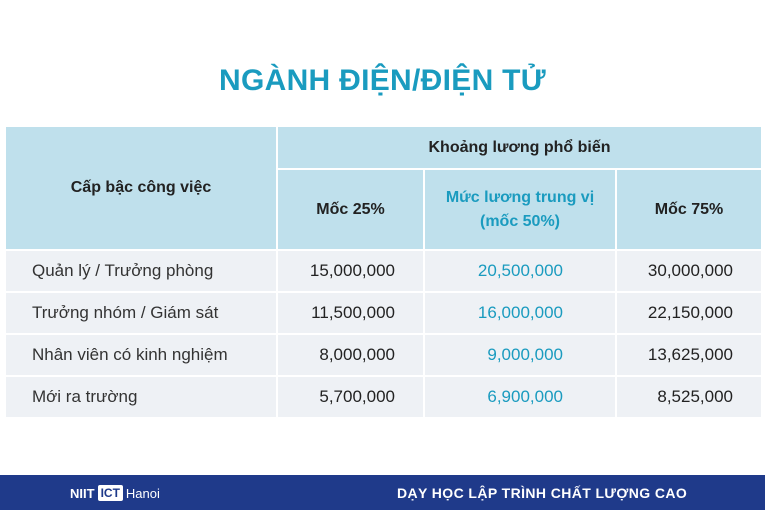 The height and width of the screenshot is (510, 765). What do you see at coordinates (141, 188) in the screenshot?
I see `job-level-header: Cấp bậc công việc` at bounding box center [141, 188].